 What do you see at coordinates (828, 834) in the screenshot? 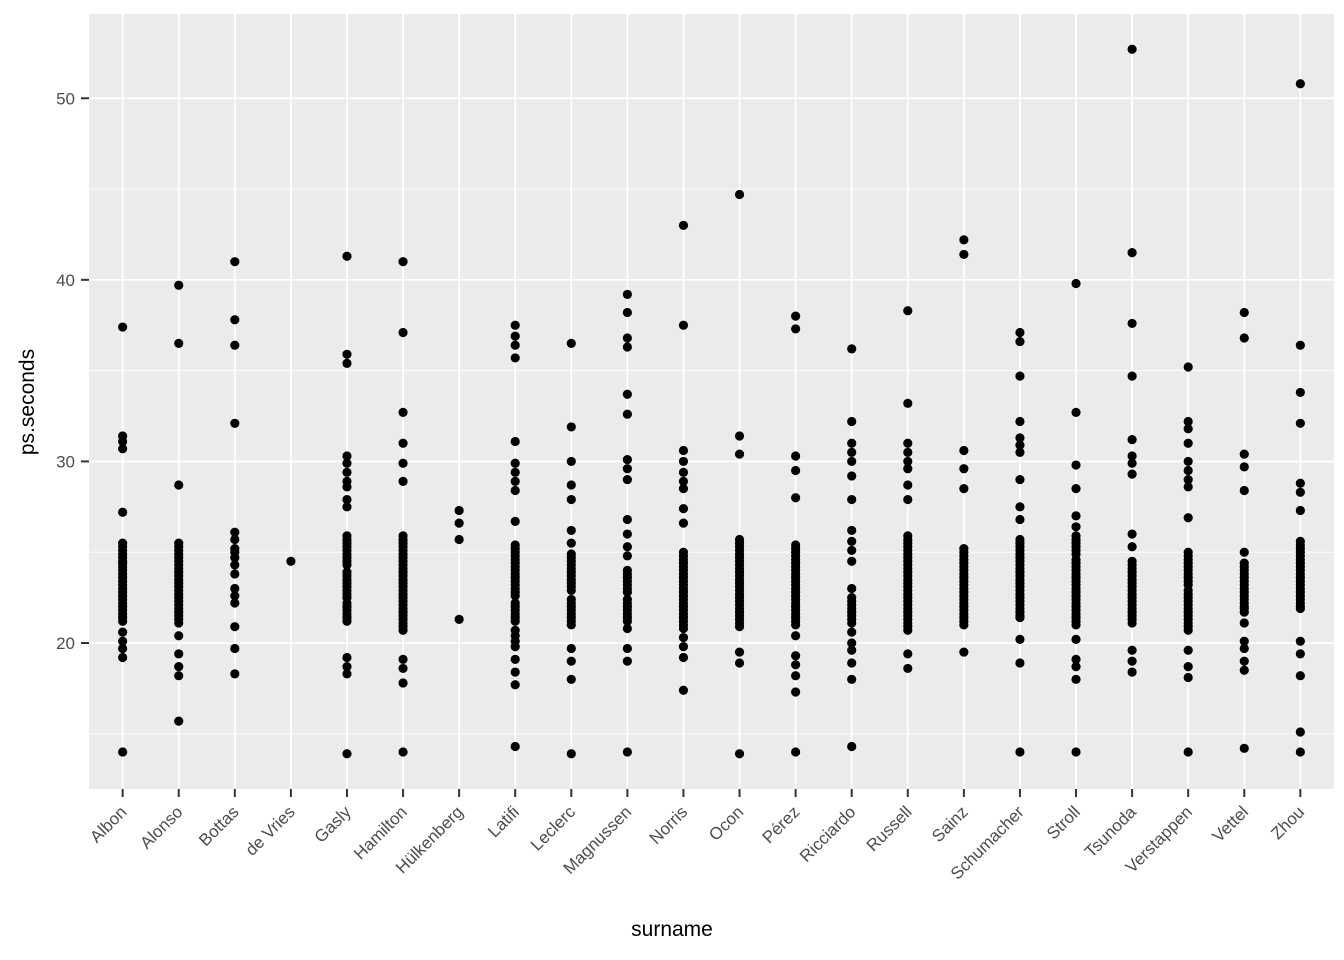
I see `x-tick-label: Ricciardo` at bounding box center [828, 834].